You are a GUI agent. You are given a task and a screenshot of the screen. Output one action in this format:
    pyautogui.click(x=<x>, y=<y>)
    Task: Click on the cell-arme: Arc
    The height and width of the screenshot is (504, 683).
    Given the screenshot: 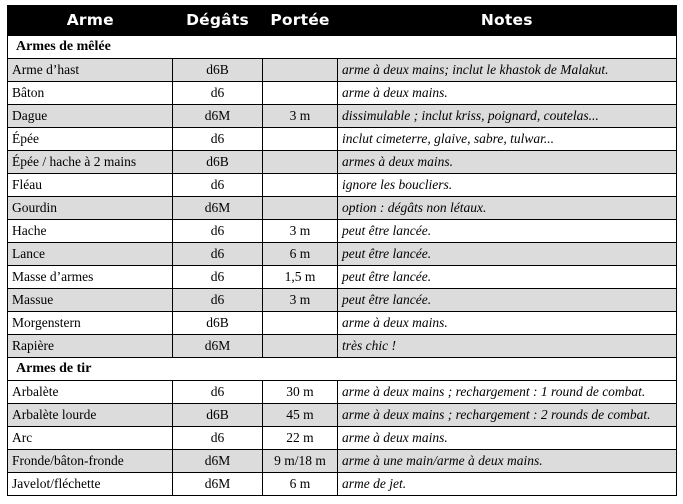 What is the action you would take?
    pyautogui.click(x=90, y=438)
    